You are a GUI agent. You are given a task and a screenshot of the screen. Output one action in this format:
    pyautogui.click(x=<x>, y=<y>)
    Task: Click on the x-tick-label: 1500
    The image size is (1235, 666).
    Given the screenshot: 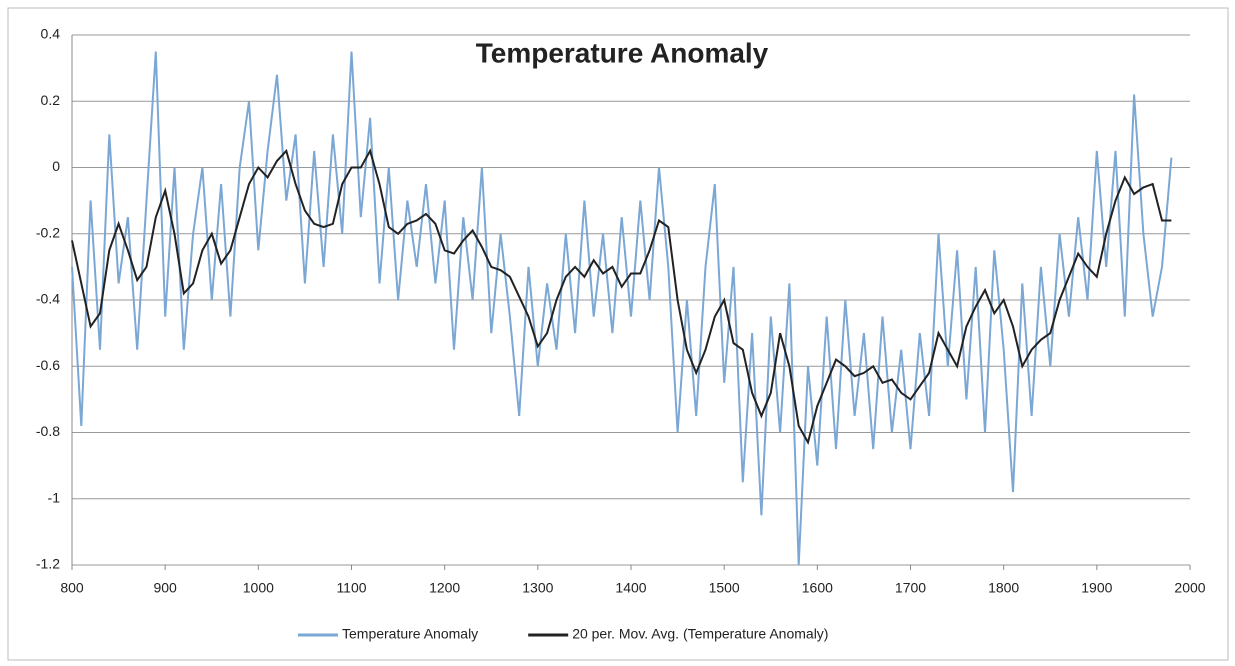 What is the action you would take?
    pyautogui.click(x=724, y=588)
    